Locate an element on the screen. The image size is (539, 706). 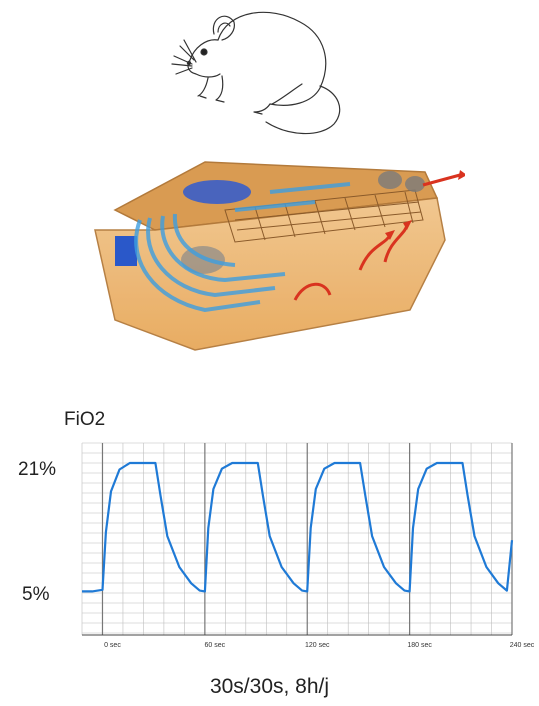
filter-disk is located at coordinates (217, 192).